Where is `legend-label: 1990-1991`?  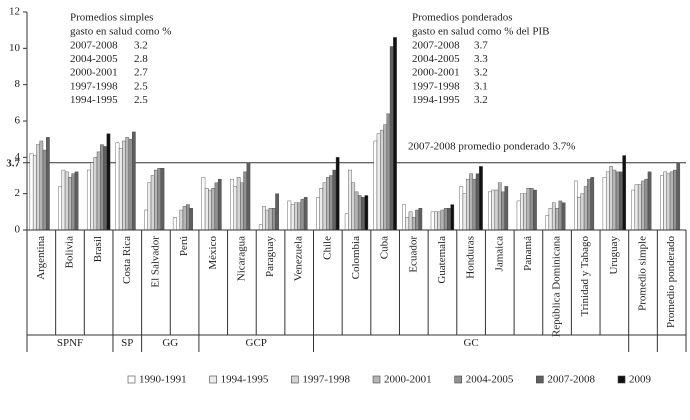
legend-label: 1990-1991 is located at coordinates (163, 380).